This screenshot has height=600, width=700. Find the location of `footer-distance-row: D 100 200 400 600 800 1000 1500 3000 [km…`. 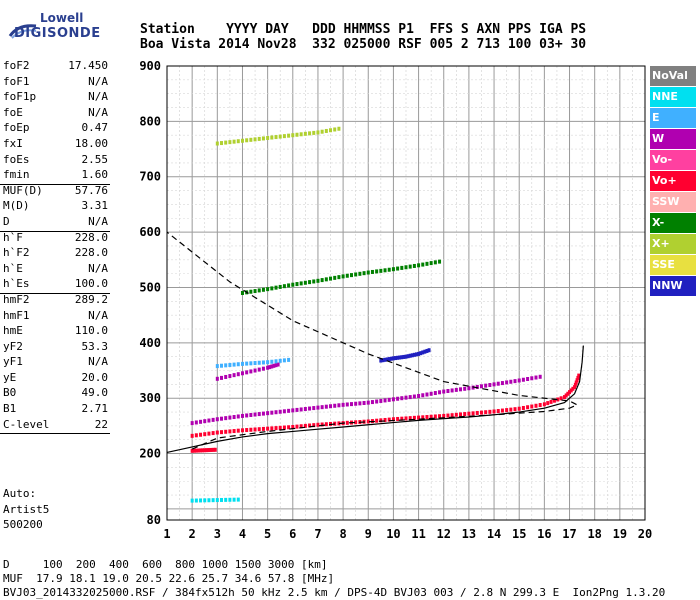

footer-distance-row: D 100 200 400 600 800 1000 1500 3000 [km… is located at coordinates (165, 564).